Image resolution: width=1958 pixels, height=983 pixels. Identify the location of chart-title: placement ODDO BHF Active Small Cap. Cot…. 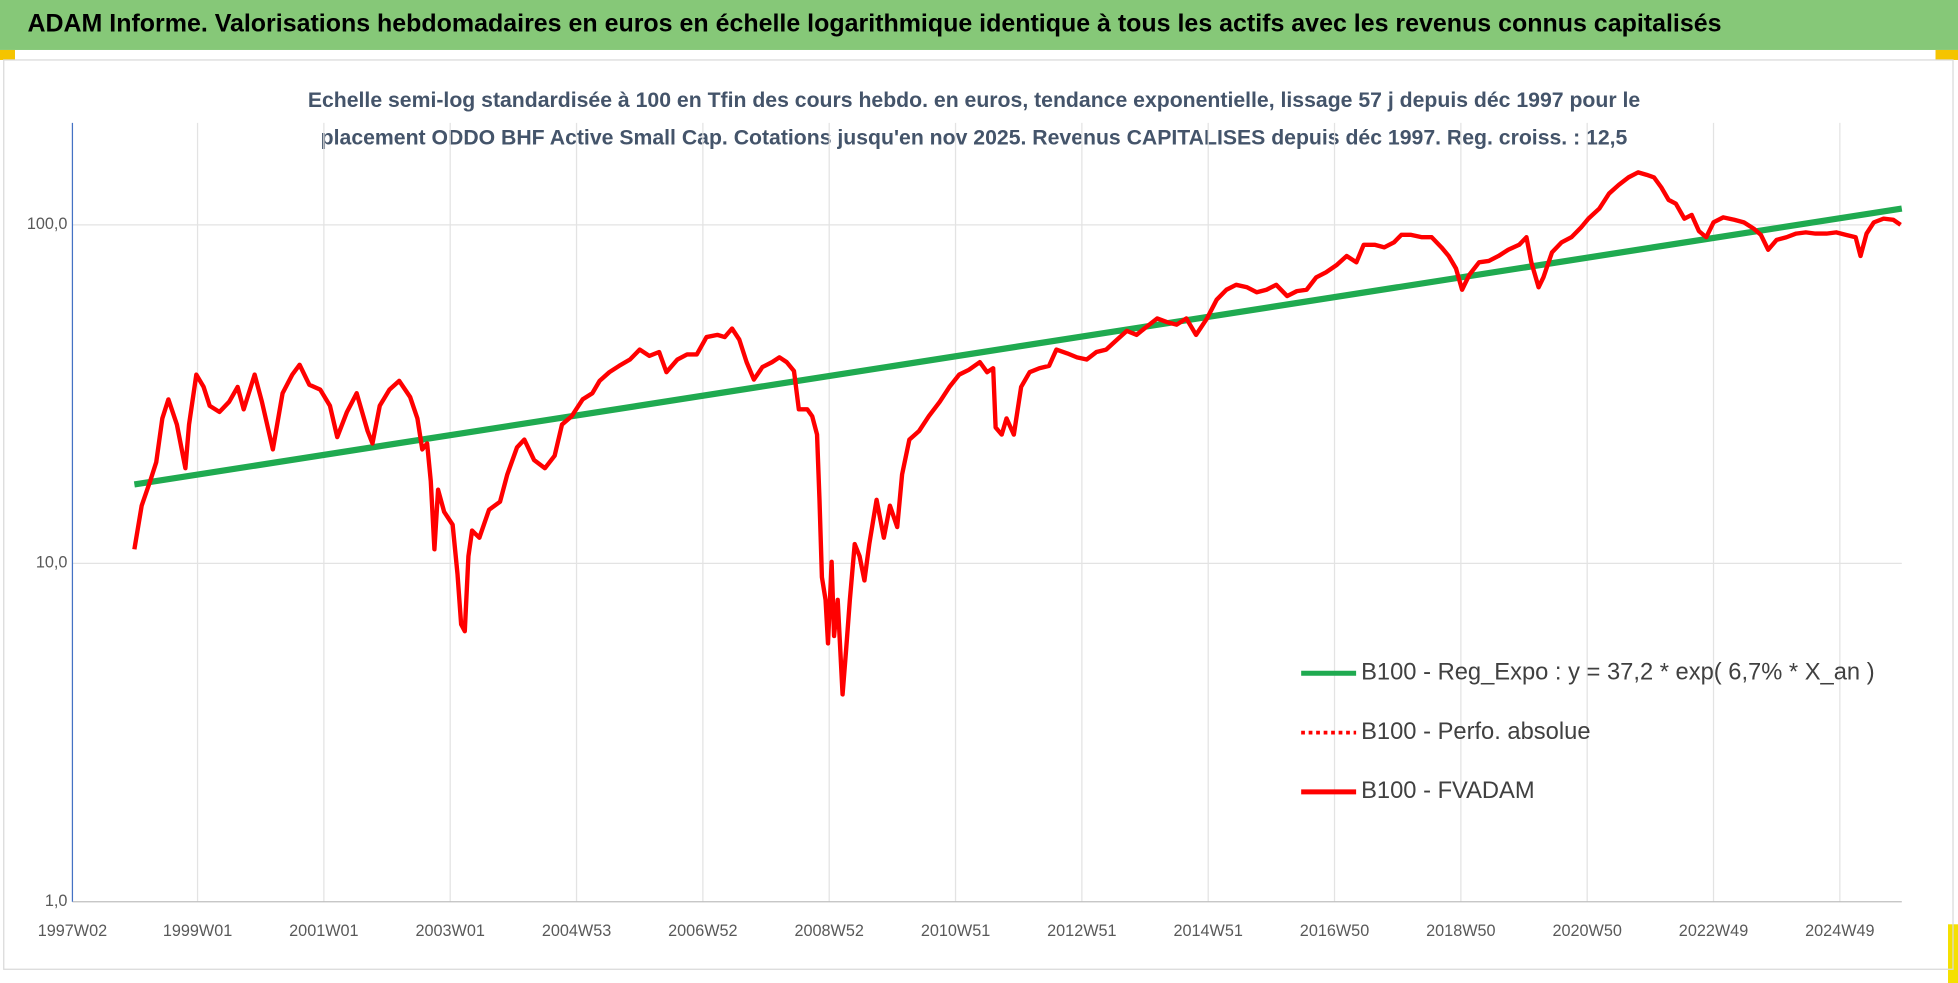
(974, 137).